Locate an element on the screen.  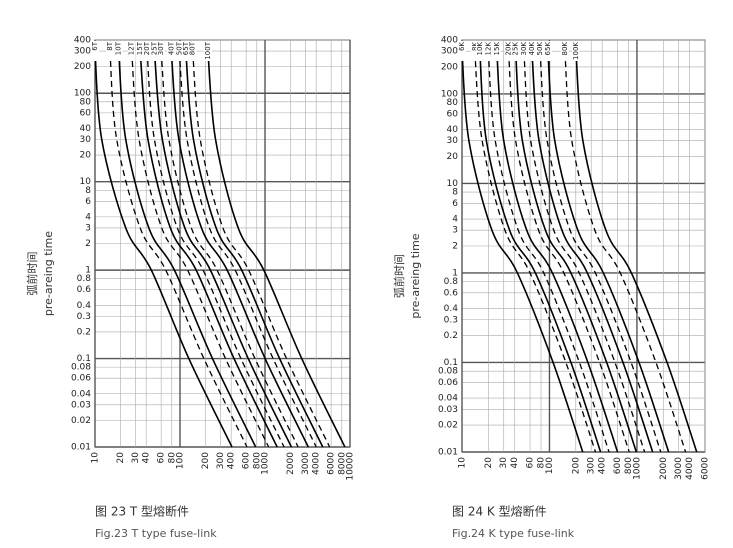
y-tick-label: 0.04 is located at coordinates (81, 394).